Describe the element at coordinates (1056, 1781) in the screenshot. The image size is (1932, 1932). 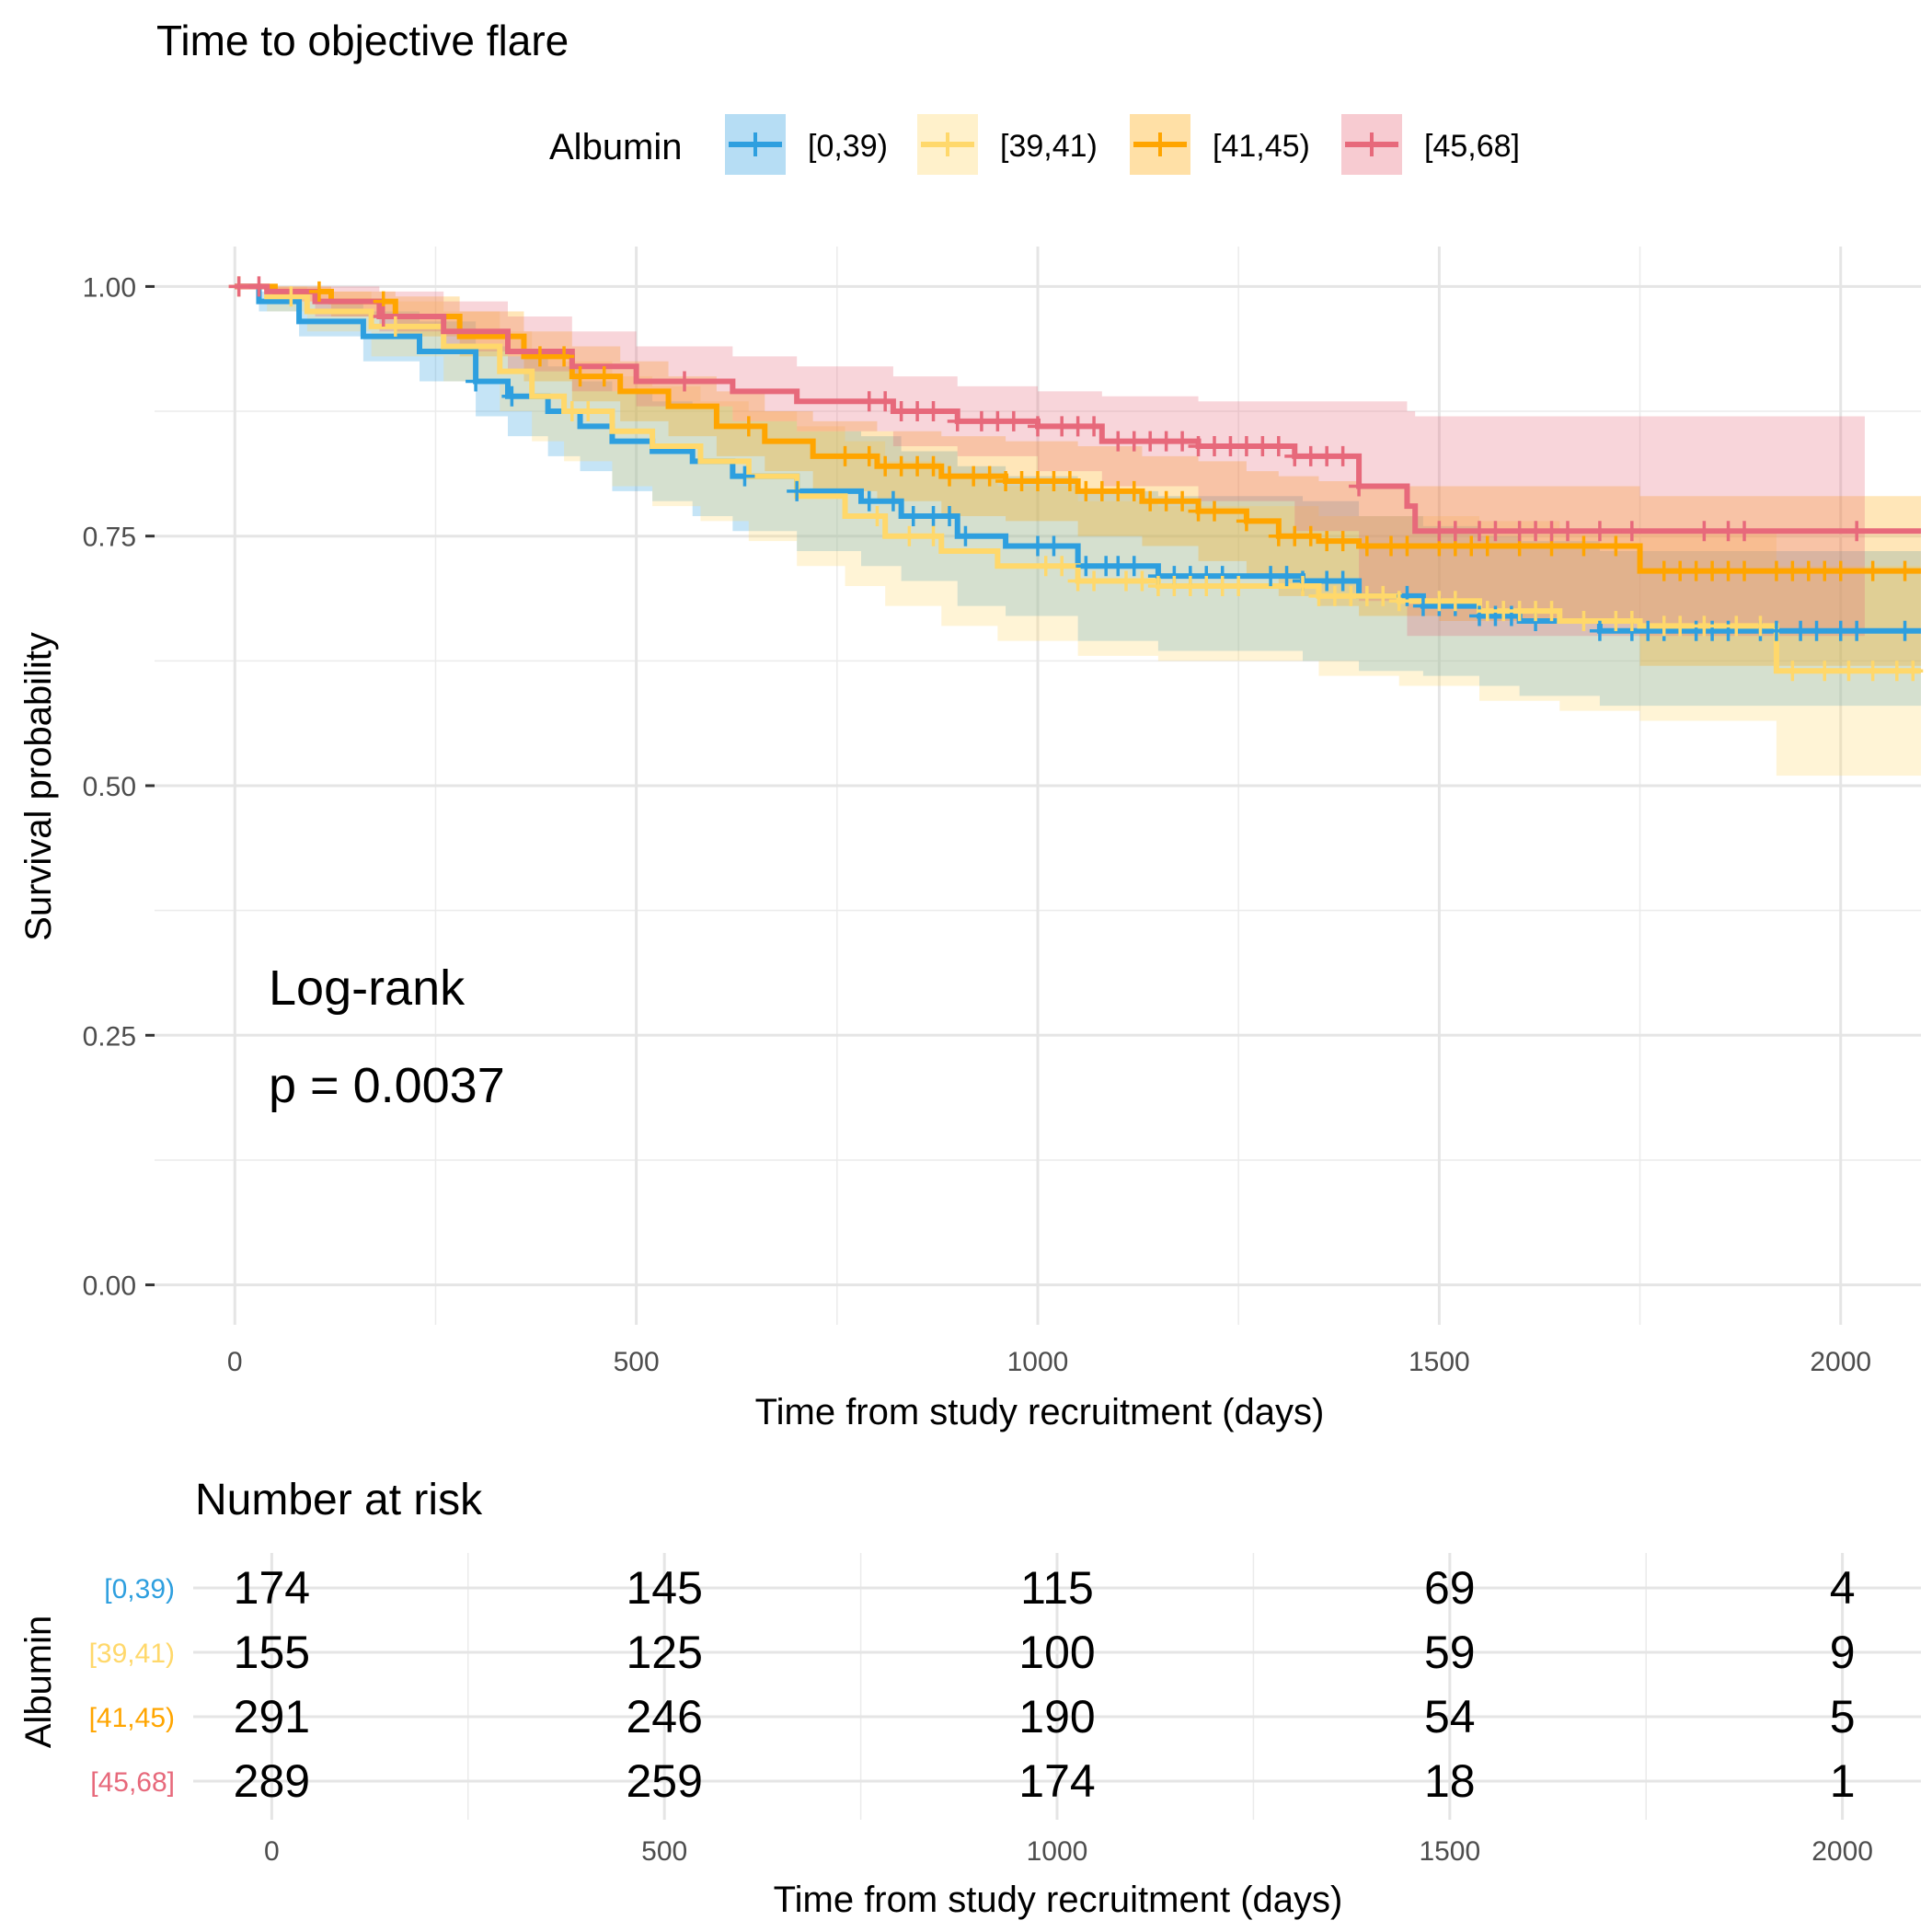
I see `risk-count: 174` at that location.